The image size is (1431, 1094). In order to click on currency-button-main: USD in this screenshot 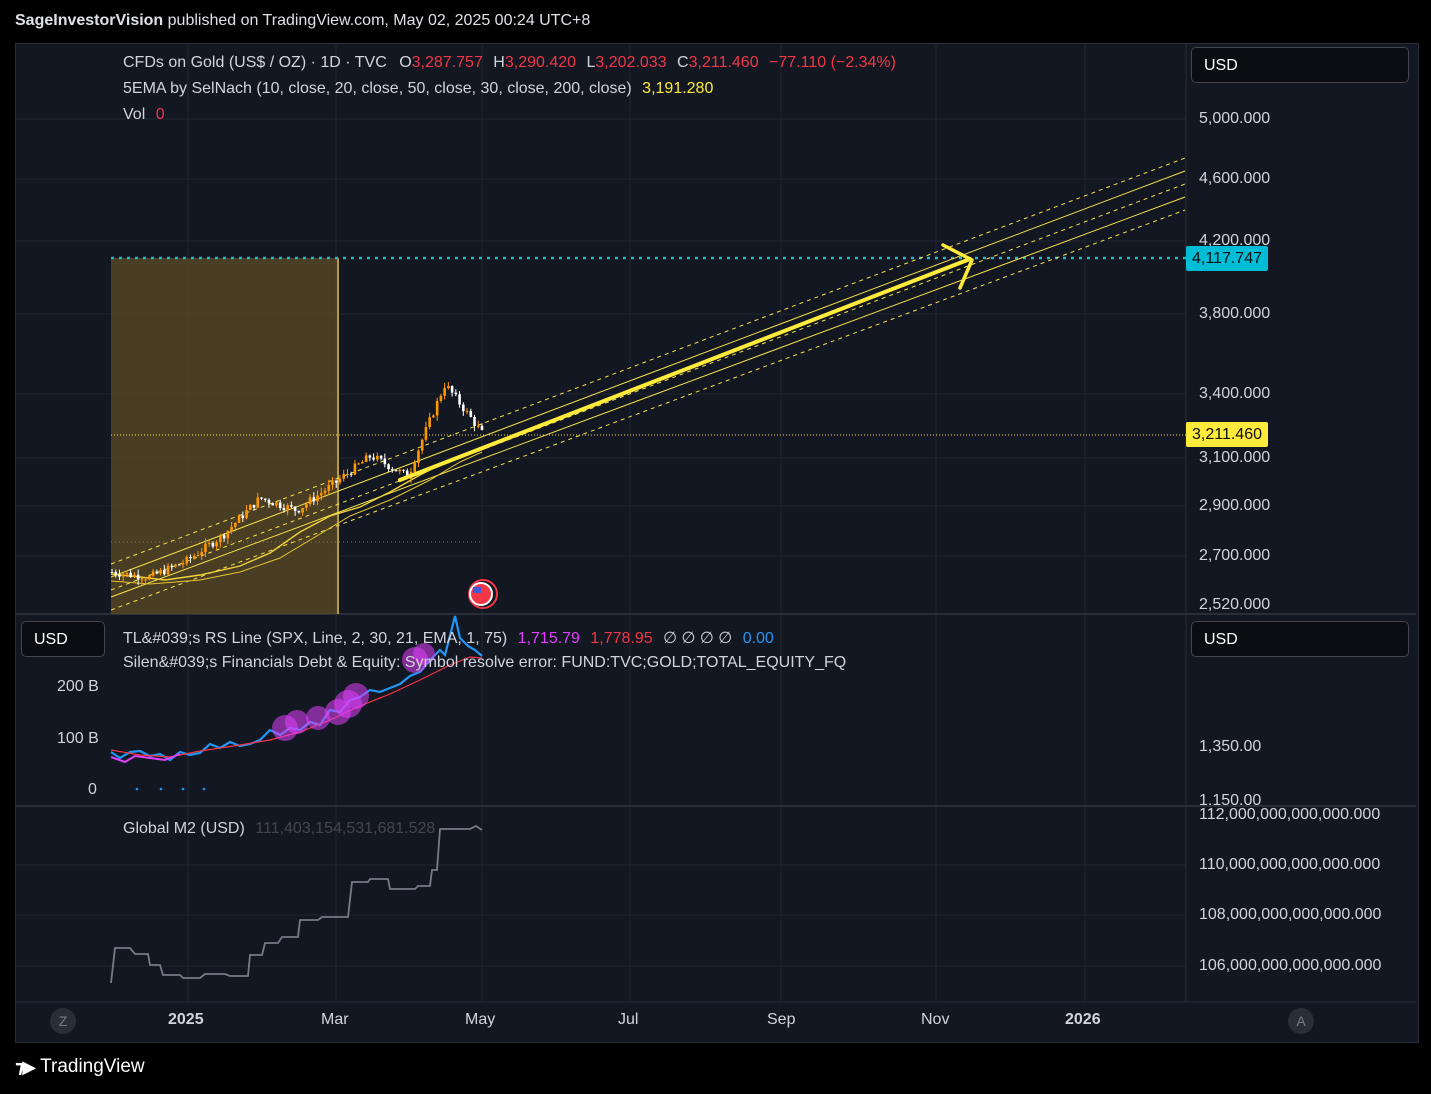, I will do `click(1300, 65)`.